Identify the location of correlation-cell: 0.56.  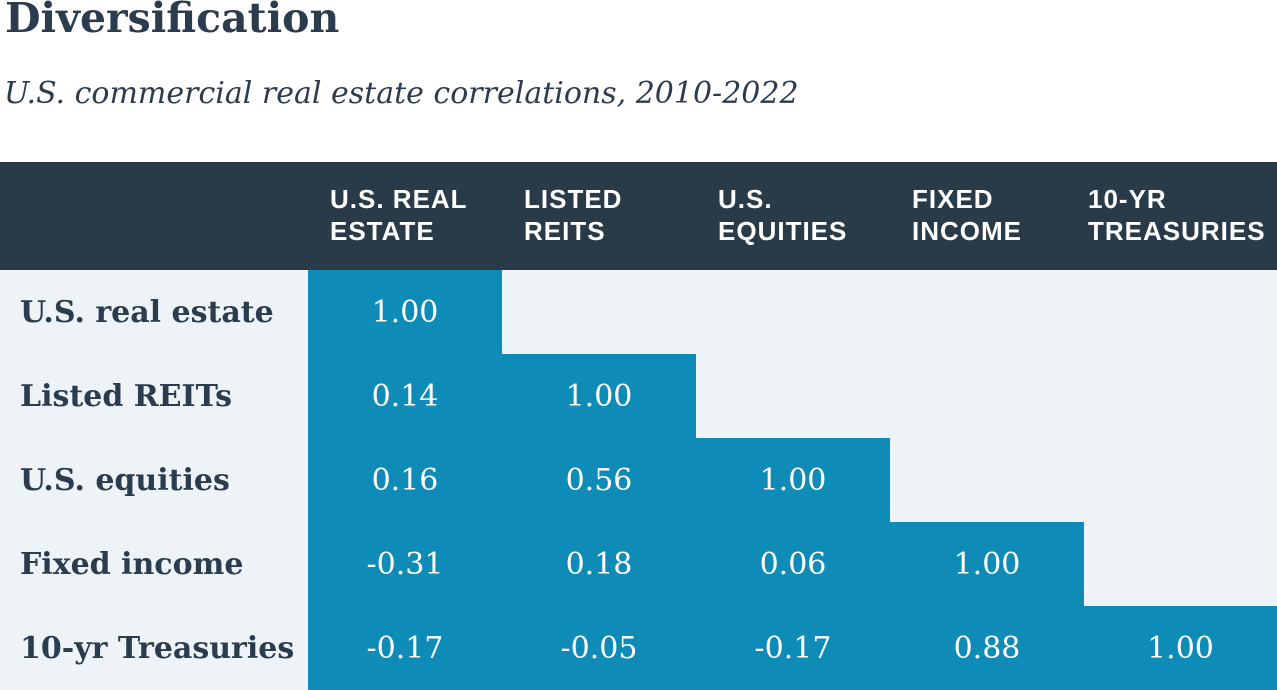
(599, 480).